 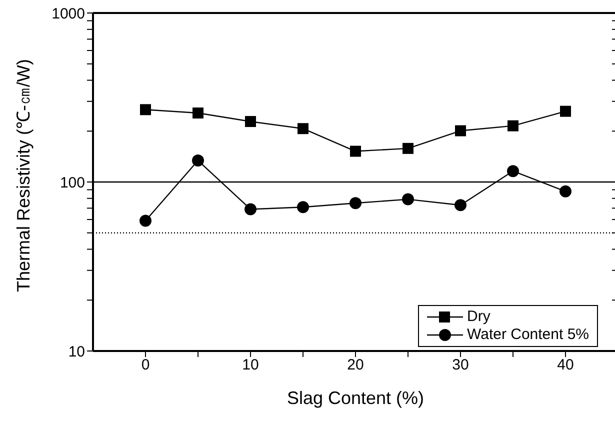 I want to click on y-tick-label: 10, so click(x=76, y=351).